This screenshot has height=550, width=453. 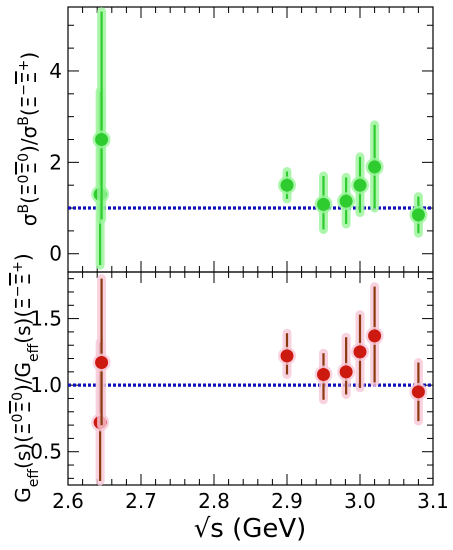 I want to click on y-tick-label: 0.5, so click(x=46, y=452).